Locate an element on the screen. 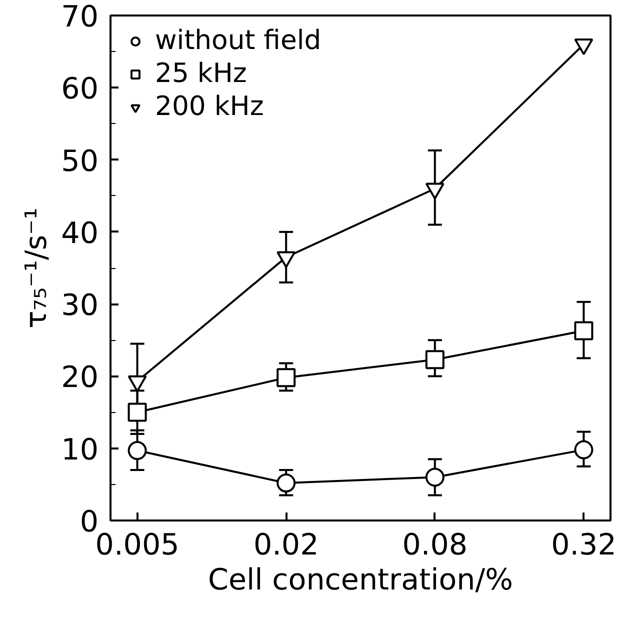 The height and width of the screenshot is (628, 640). y-tick-label: 20 is located at coordinates (80, 377).